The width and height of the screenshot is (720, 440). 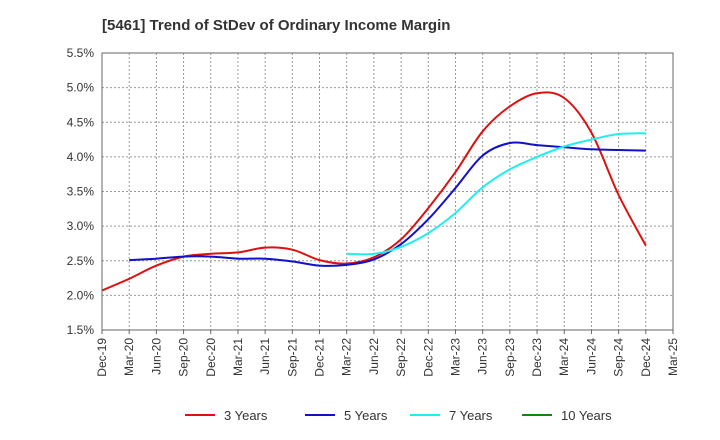 I want to click on x-tick-label: Jun-23, so click(x=483, y=356).